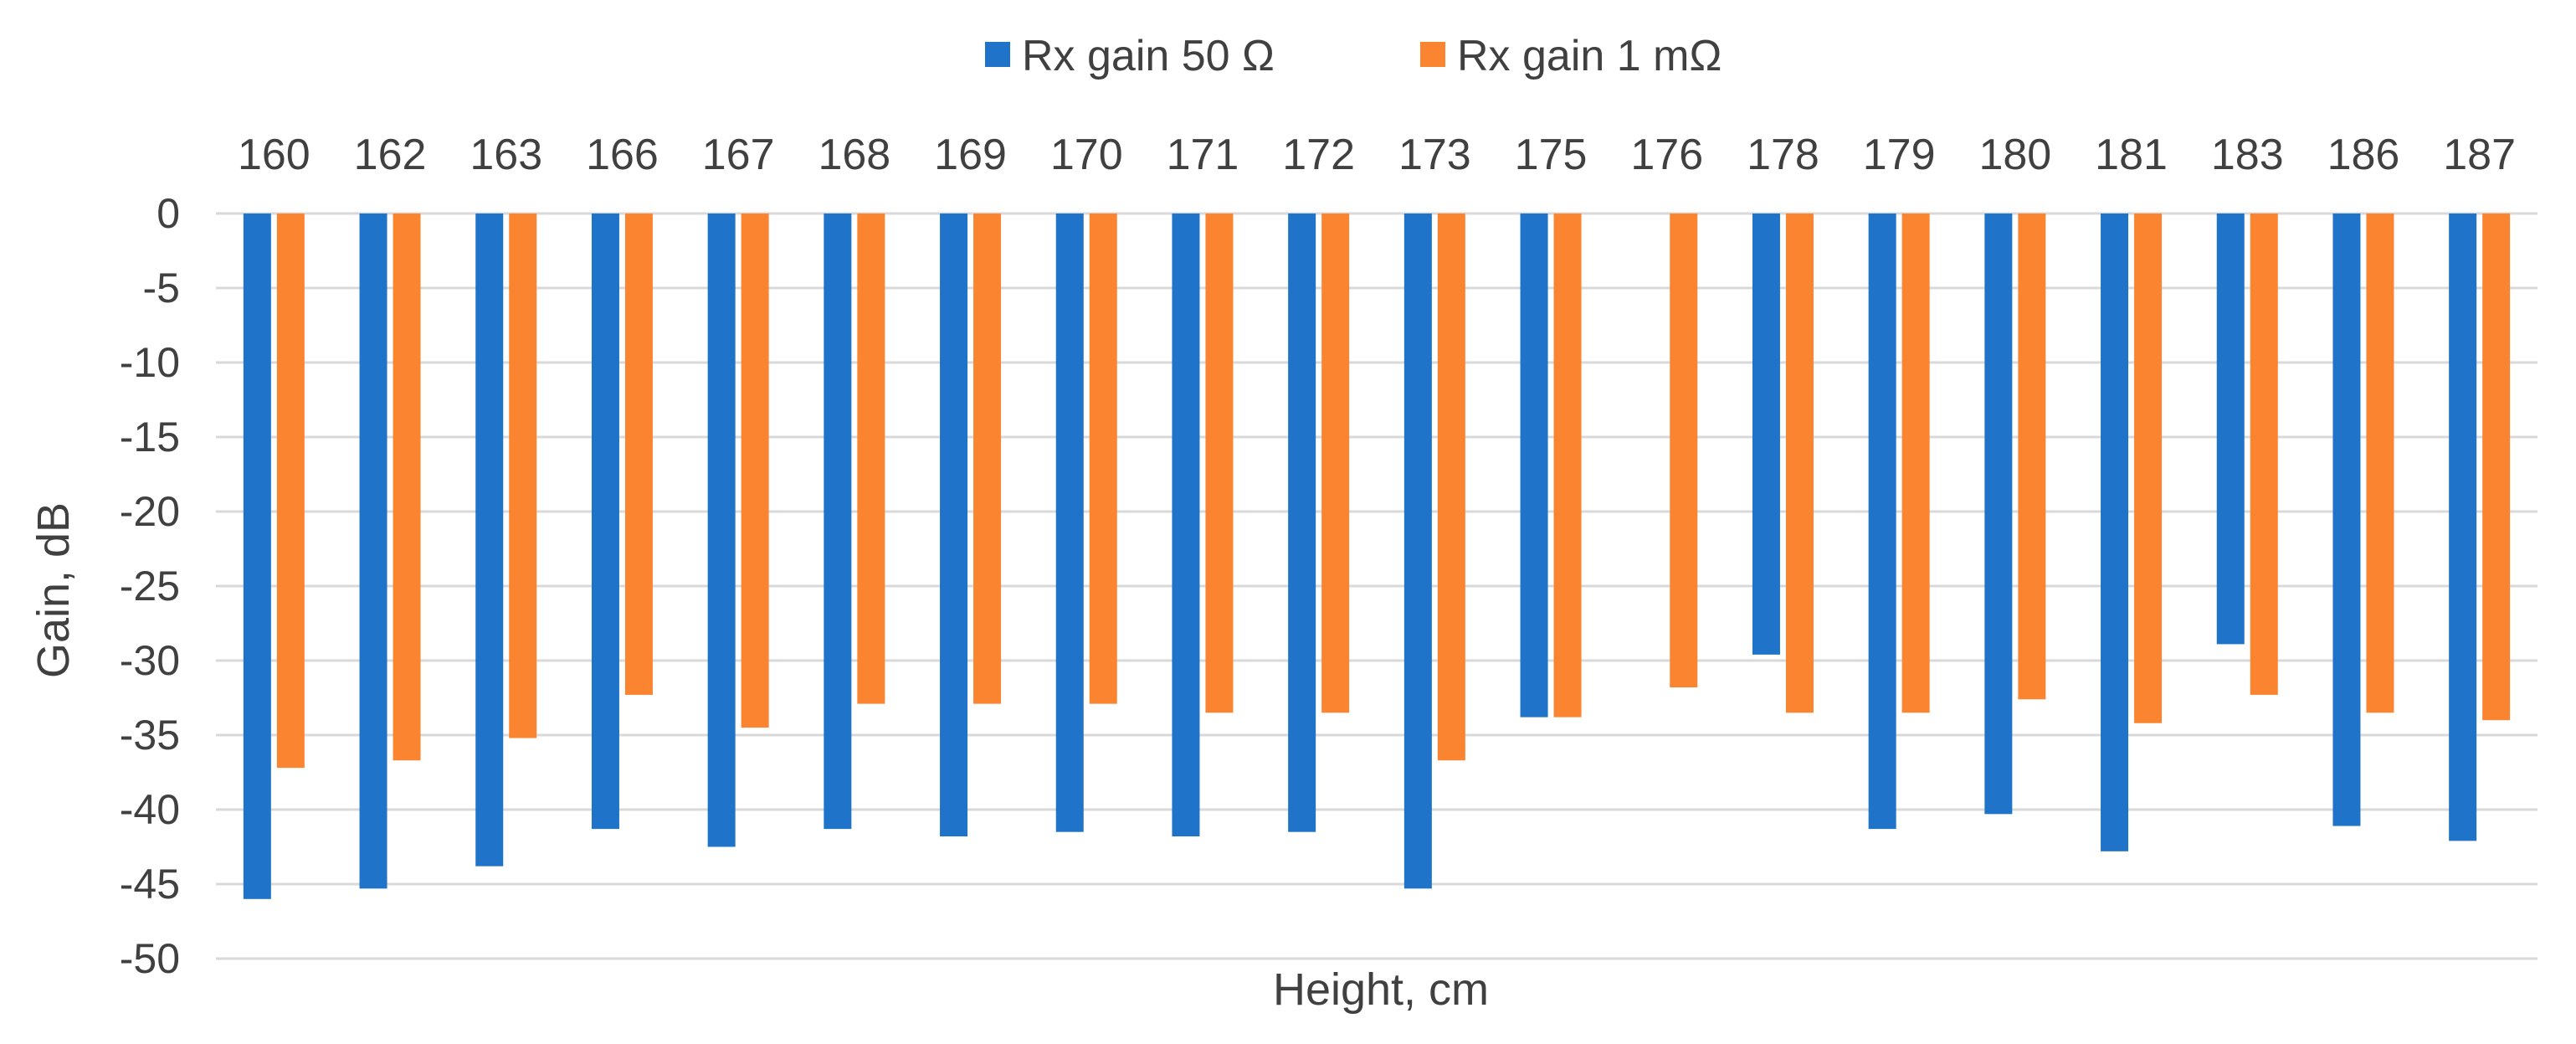  Describe the element at coordinates (1666, 155) in the screenshot. I see `x-category-label: 176` at that location.